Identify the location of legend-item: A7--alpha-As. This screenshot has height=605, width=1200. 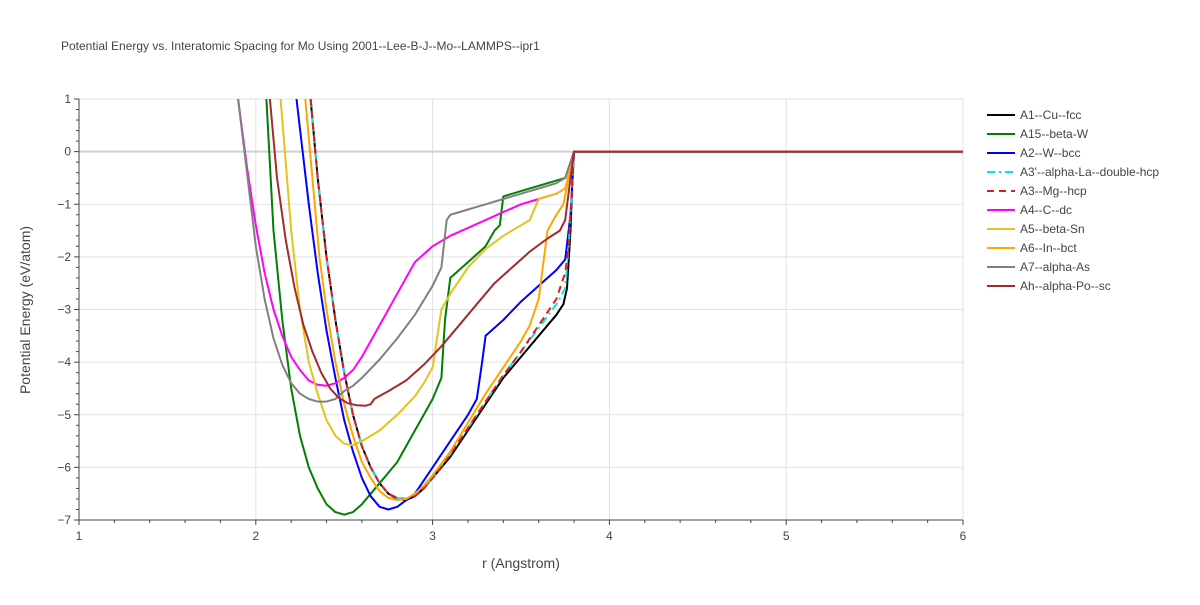
(1038, 267).